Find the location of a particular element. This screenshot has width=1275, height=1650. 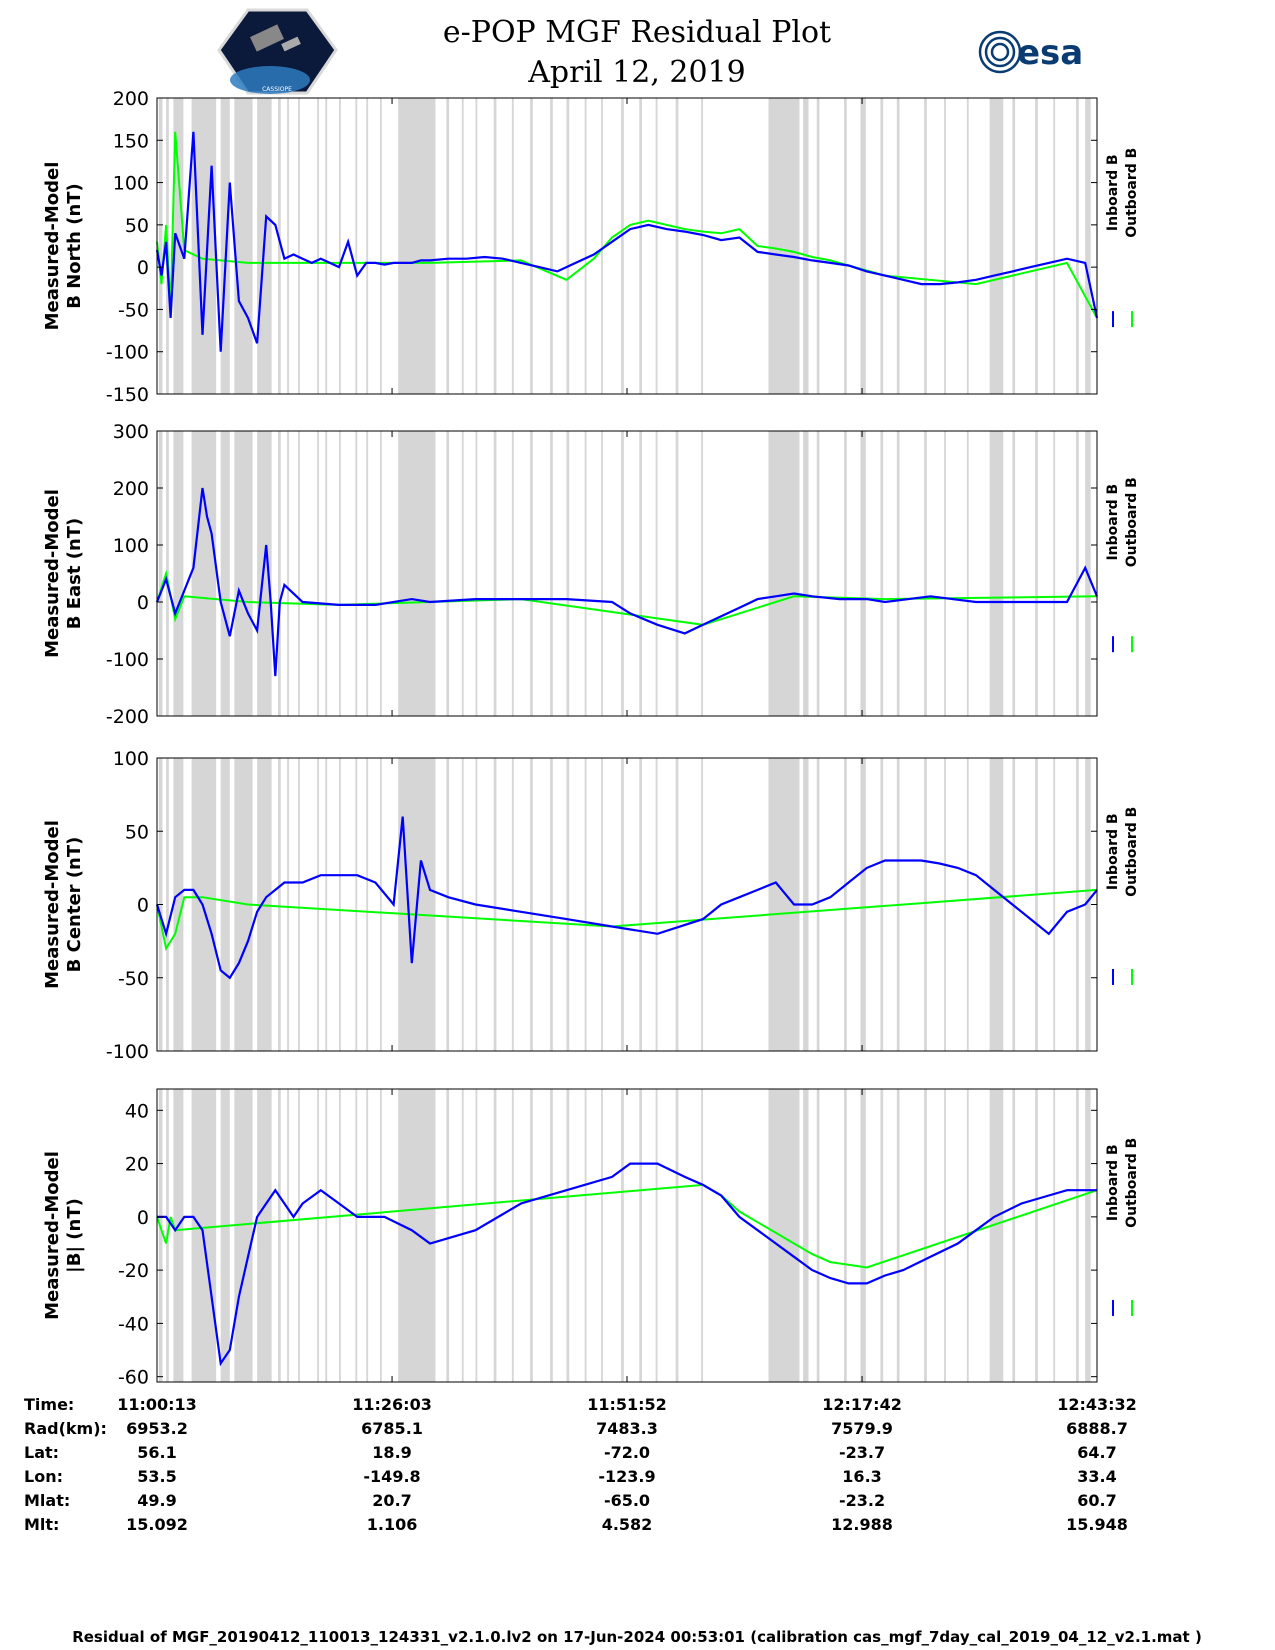

info-row-label: Lat: is located at coordinates (41, 1452).